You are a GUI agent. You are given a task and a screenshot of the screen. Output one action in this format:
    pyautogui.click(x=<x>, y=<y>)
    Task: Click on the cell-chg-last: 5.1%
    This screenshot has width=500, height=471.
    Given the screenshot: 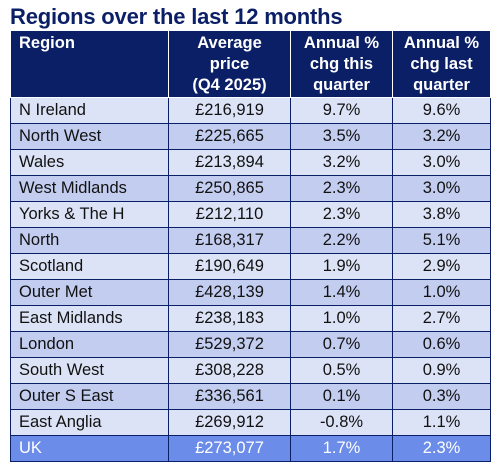 What is the action you would take?
    pyautogui.click(x=441, y=240)
    